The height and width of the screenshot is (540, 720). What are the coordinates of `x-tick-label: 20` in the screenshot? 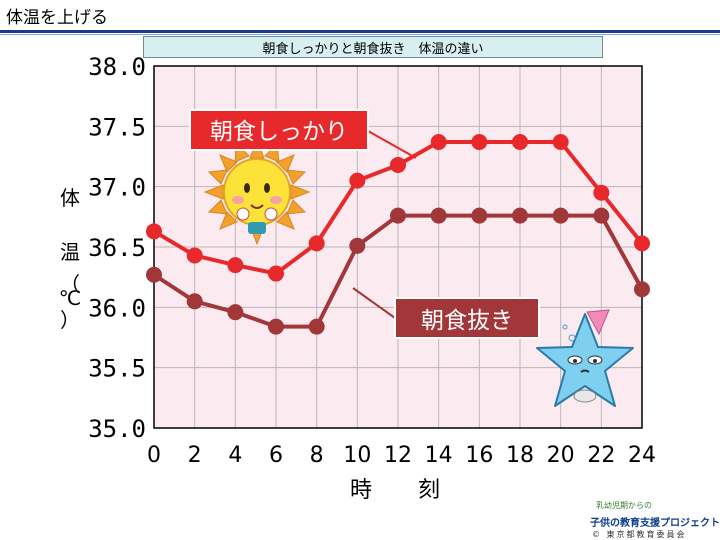 It's located at (561, 455).